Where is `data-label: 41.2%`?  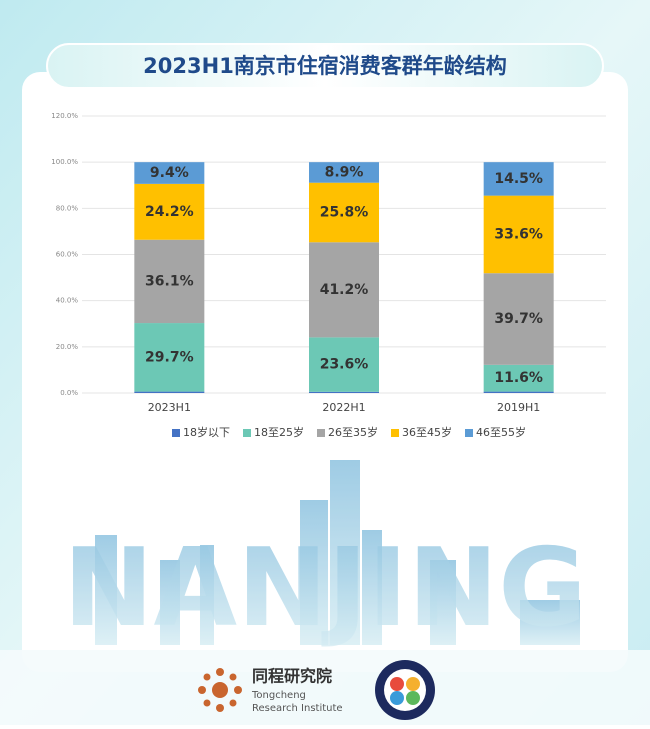 data-label: 41.2% is located at coordinates (344, 290).